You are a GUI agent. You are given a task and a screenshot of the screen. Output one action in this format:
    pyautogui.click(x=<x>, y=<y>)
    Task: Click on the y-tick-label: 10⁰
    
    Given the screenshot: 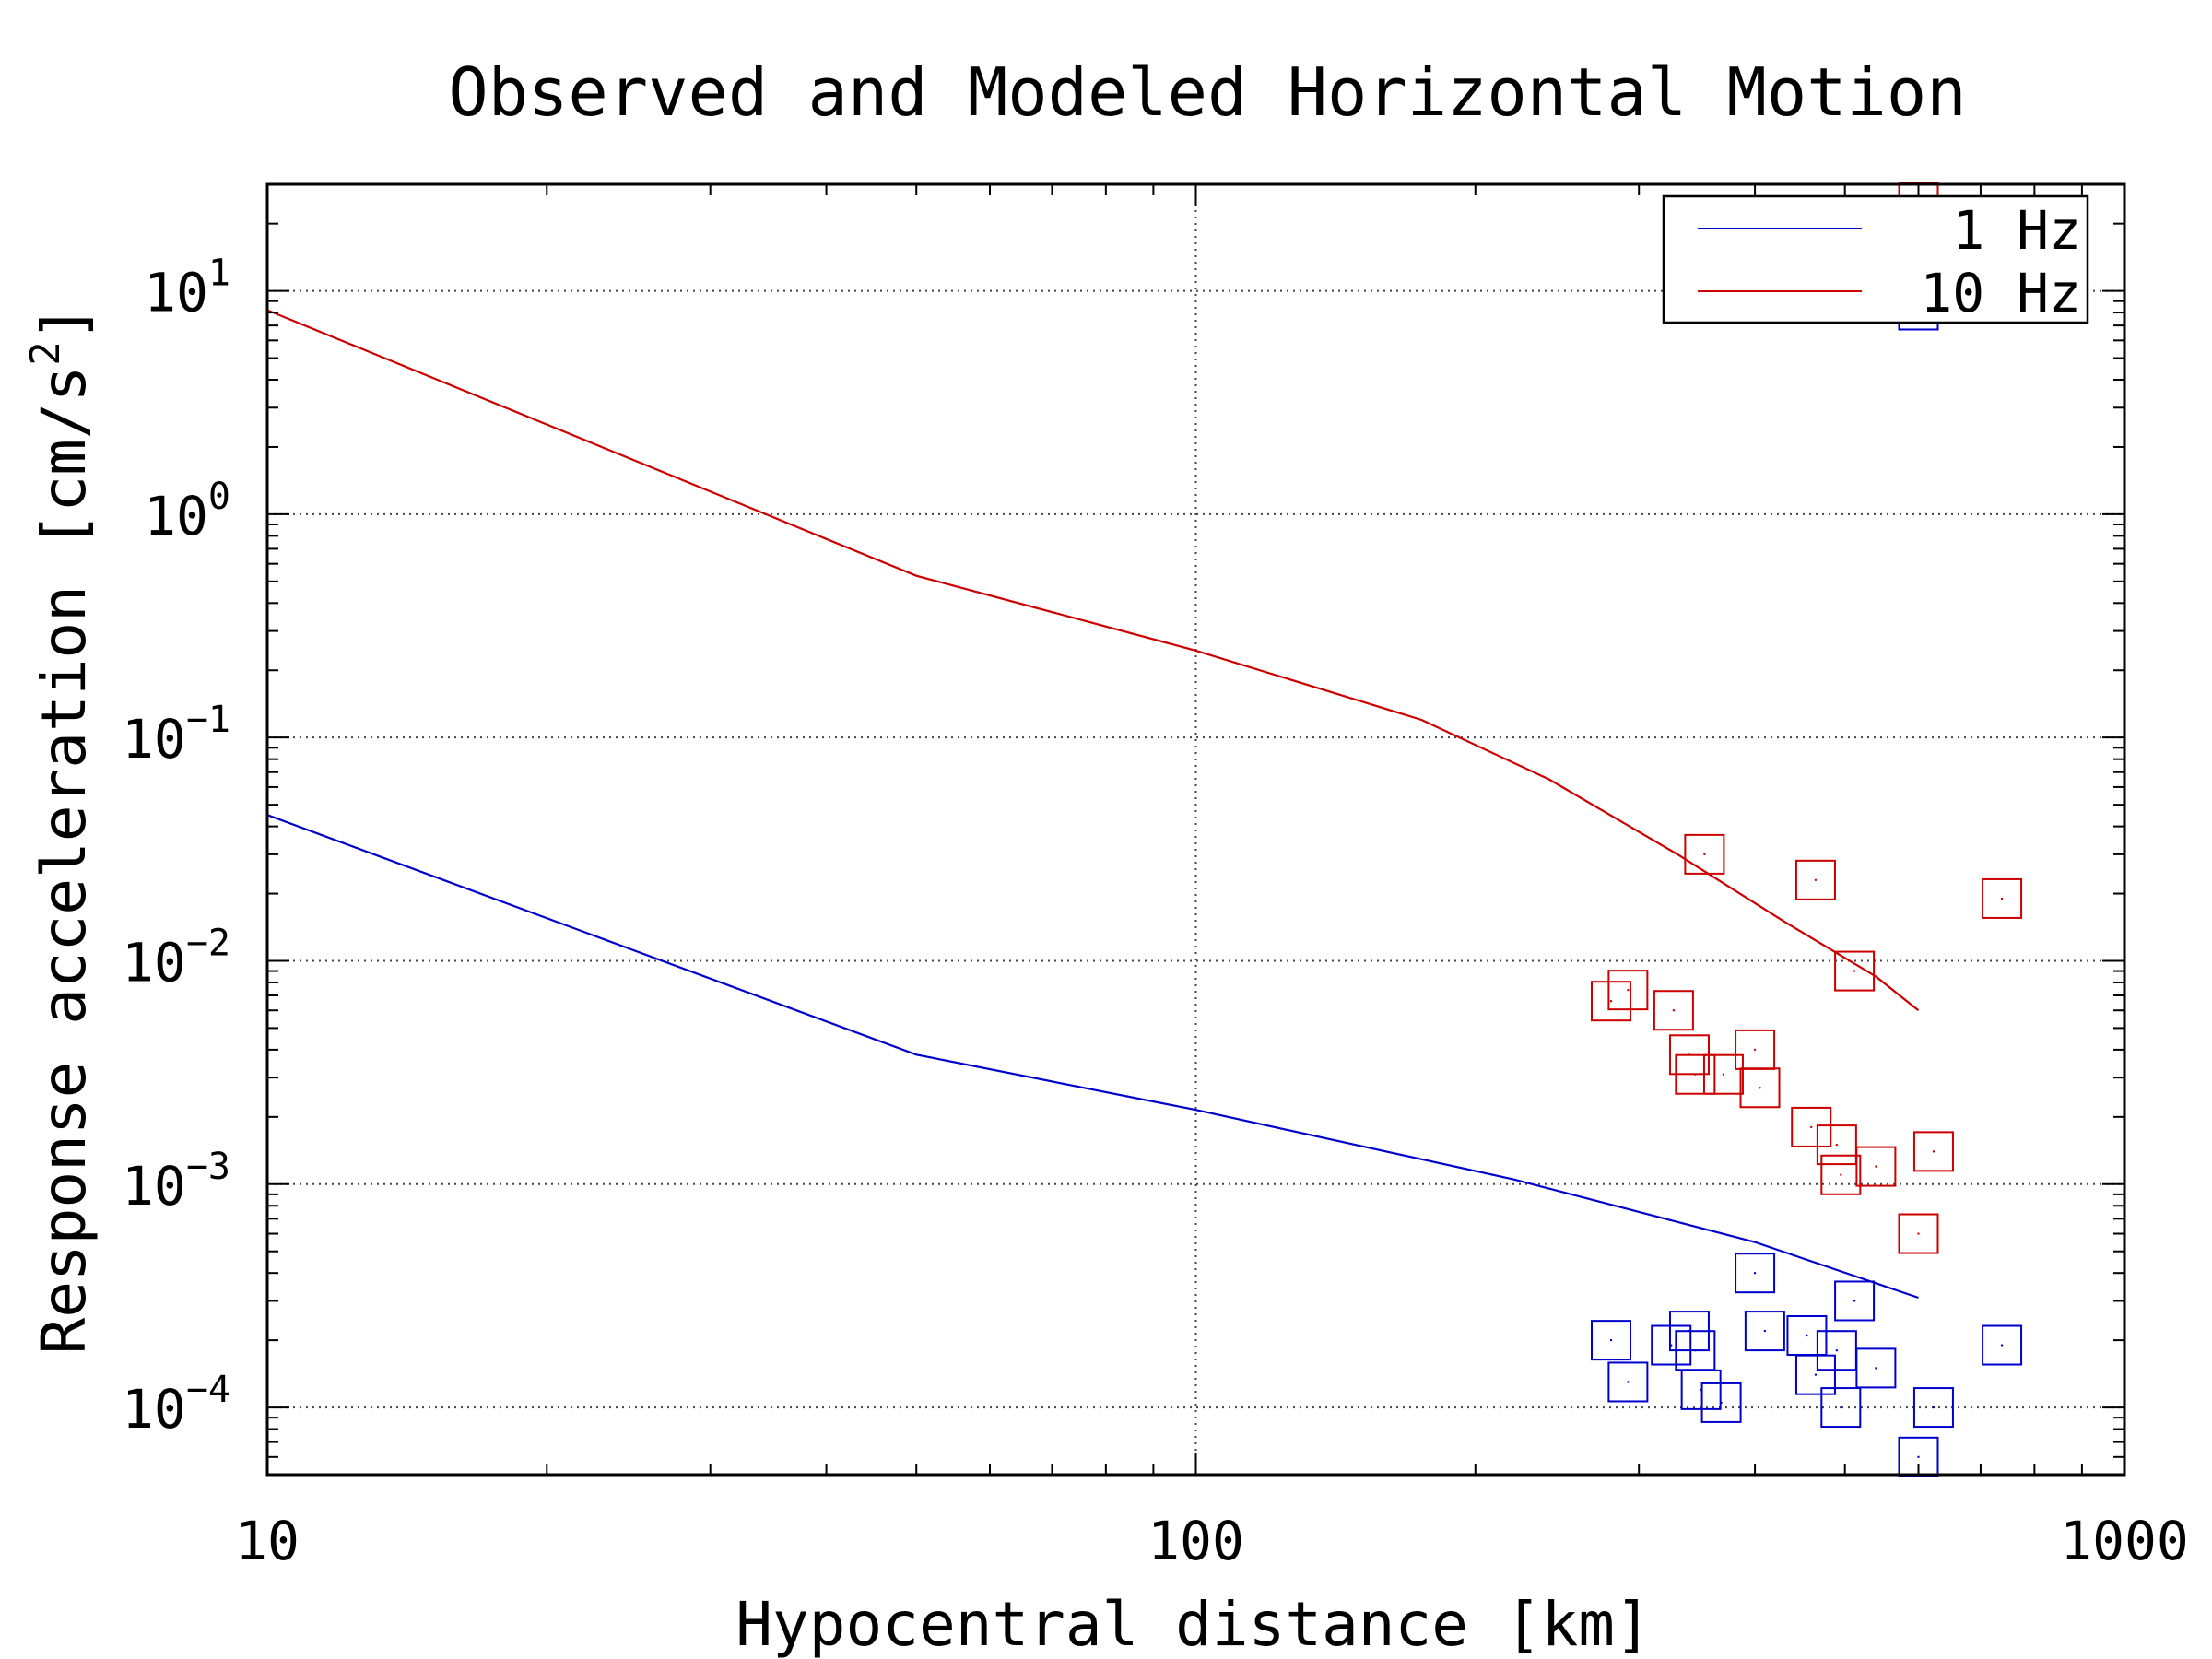 What is the action you would take?
    pyautogui.click(x=187, y=511)
    